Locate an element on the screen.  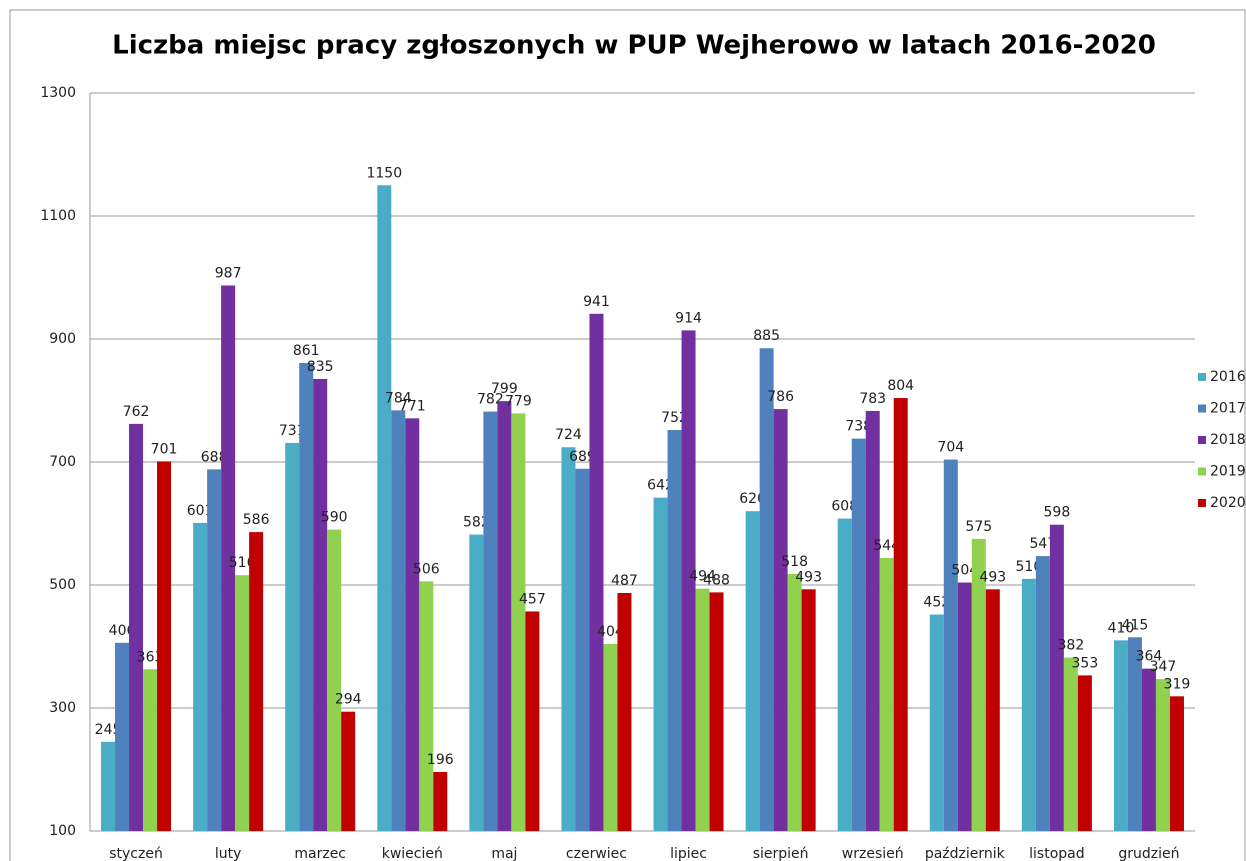
data-label: 575 is located at coordinates (978, 527).